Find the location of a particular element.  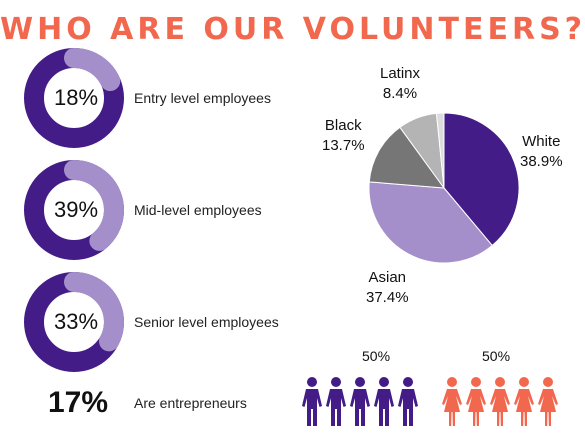

entry-level-donut is located at coordinates (74, 98).